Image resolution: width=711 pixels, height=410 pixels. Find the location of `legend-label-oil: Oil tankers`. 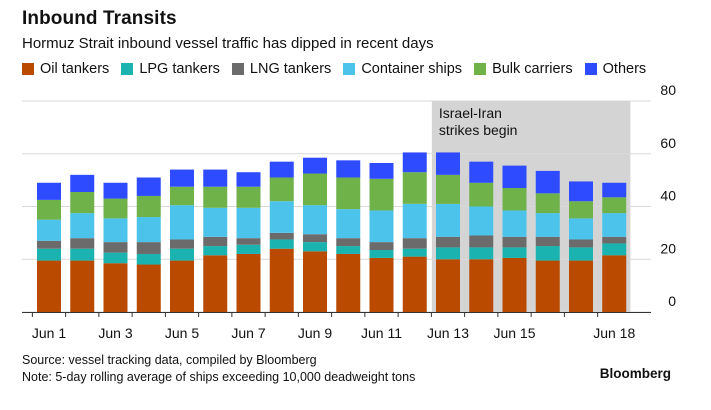

legend-label-oil: Oil tankers is located at coordinates (75, 69).